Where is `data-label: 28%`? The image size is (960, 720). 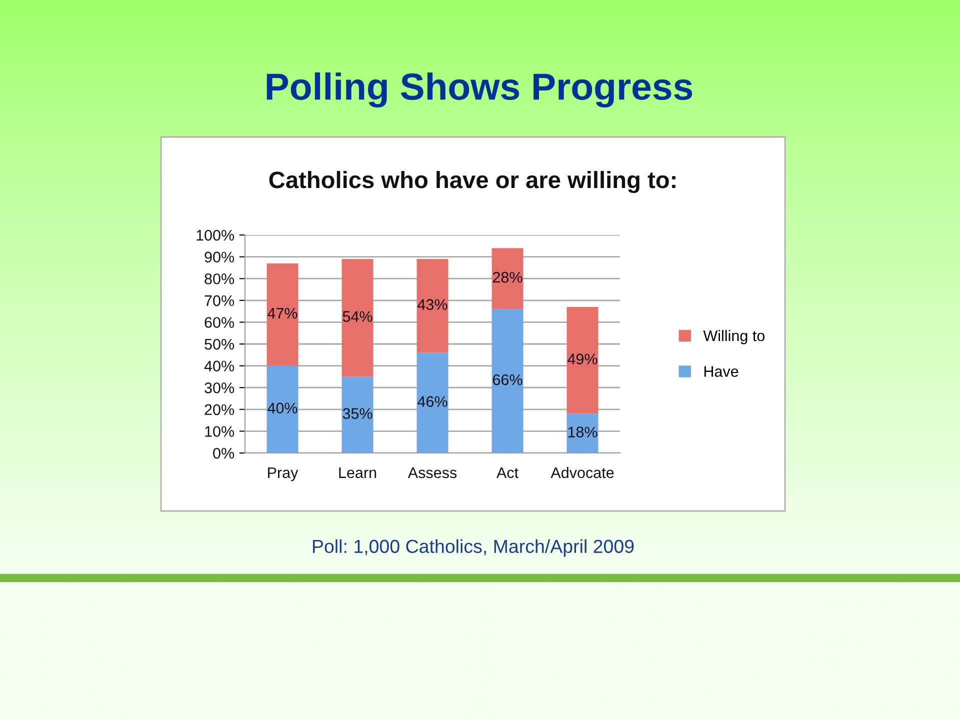
data-label: 28% is located at coordinates (507, 277).